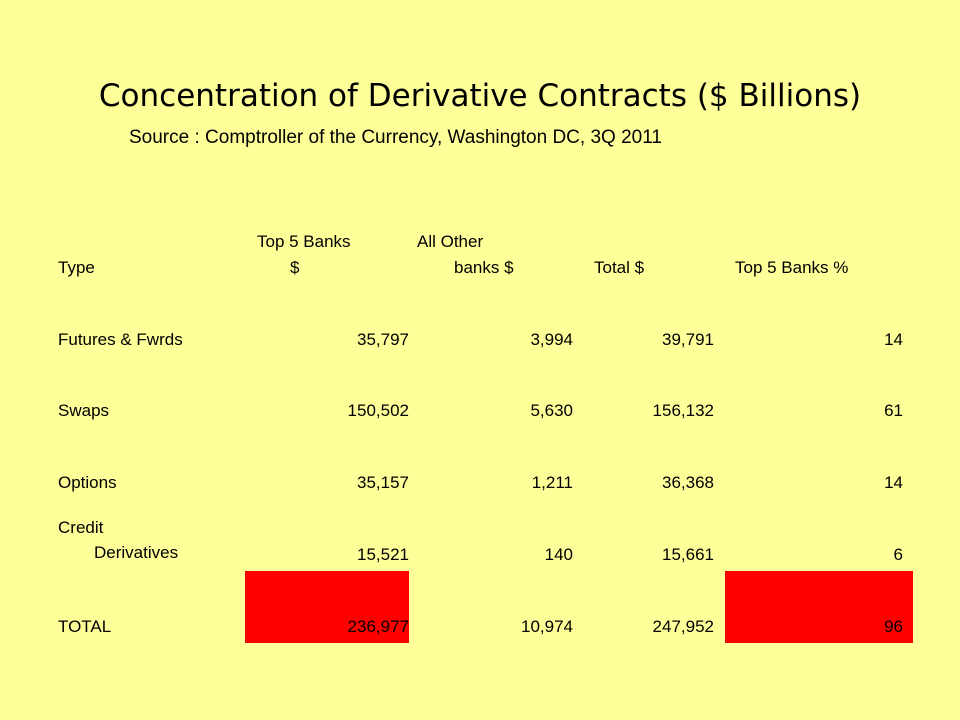 This screenshot has height=720, width=960. What do you see at coordinates (120, 339) in the screenshot?
I see `row-type: Futures & Fwrds` at bounding box center [120, 339].